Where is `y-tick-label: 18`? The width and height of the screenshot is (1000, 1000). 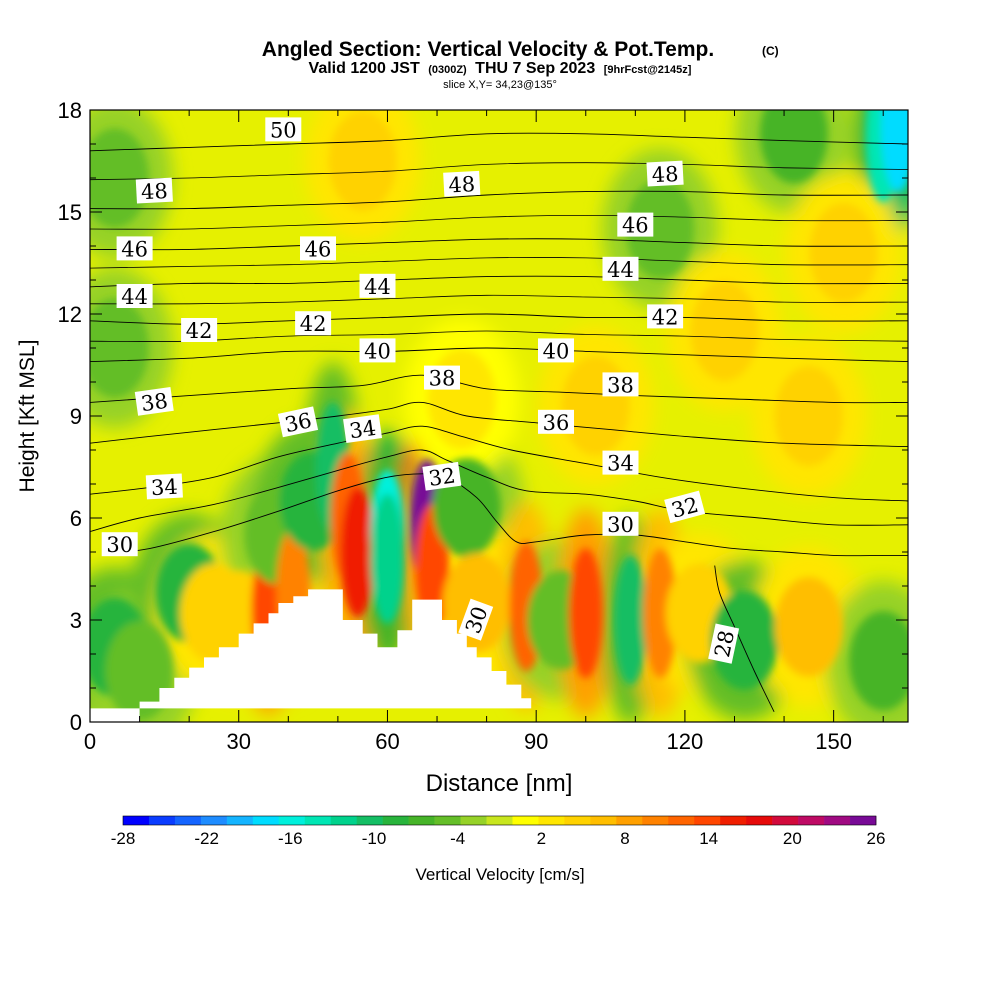
y-tick-label: 18 is located at coordinates (70, 110).